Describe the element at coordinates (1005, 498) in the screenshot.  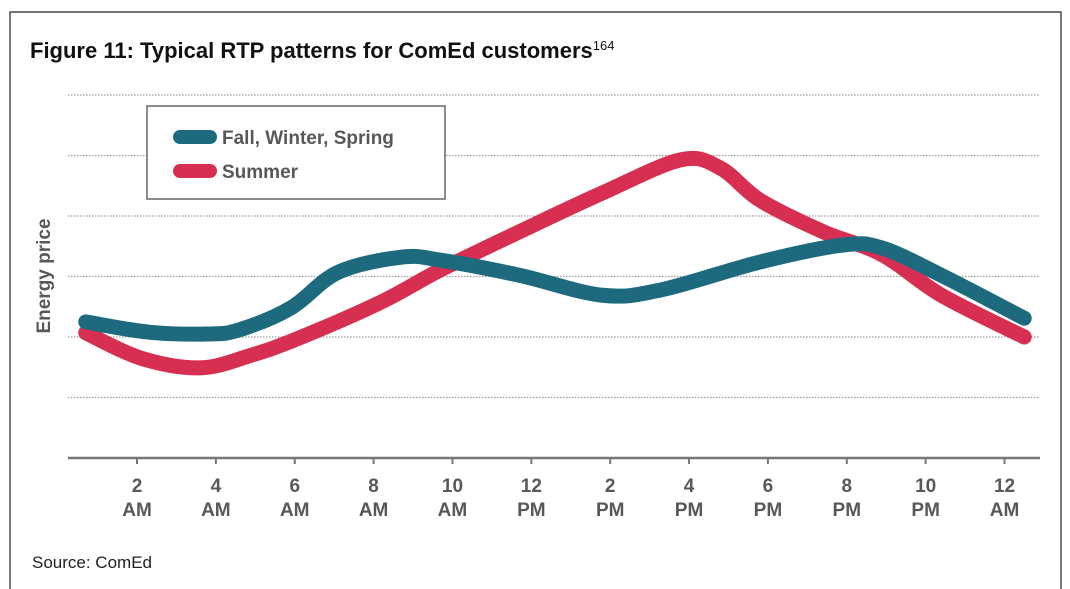
I see `x-tick-label: 12 AM` at that location.